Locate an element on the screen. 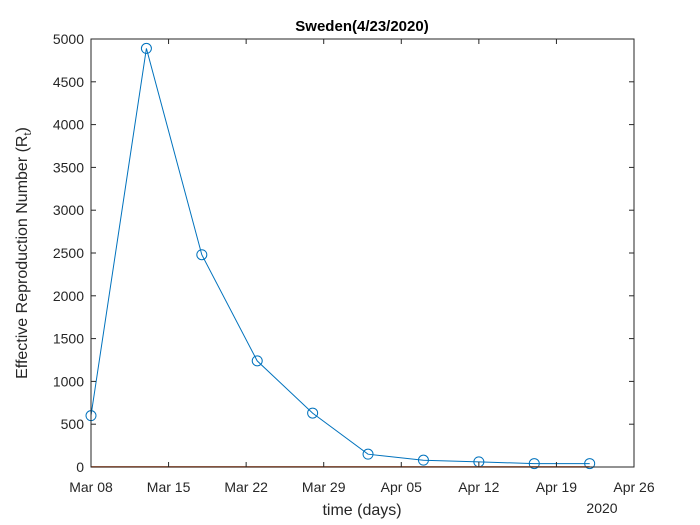 The width and height of the screenshot is (700, 525). y-axis-label: Effective Reproduction Number (Rt) is located at coordinates (24, 253).